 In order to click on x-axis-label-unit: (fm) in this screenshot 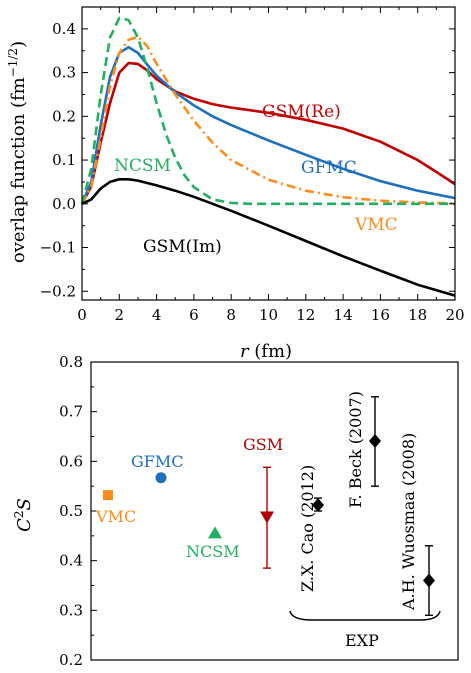, I will do `click(271, 351)`.